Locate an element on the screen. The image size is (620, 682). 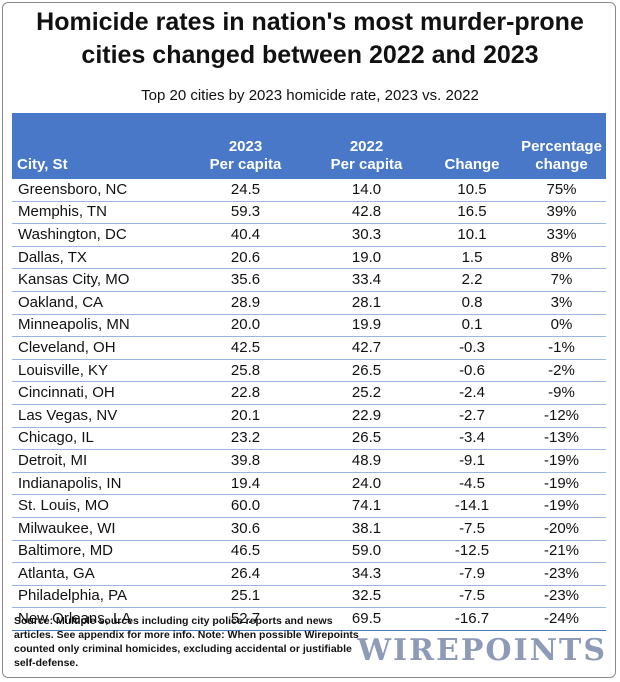
cell-rate-2022: 22.9 is located at coordinates (366, 416).